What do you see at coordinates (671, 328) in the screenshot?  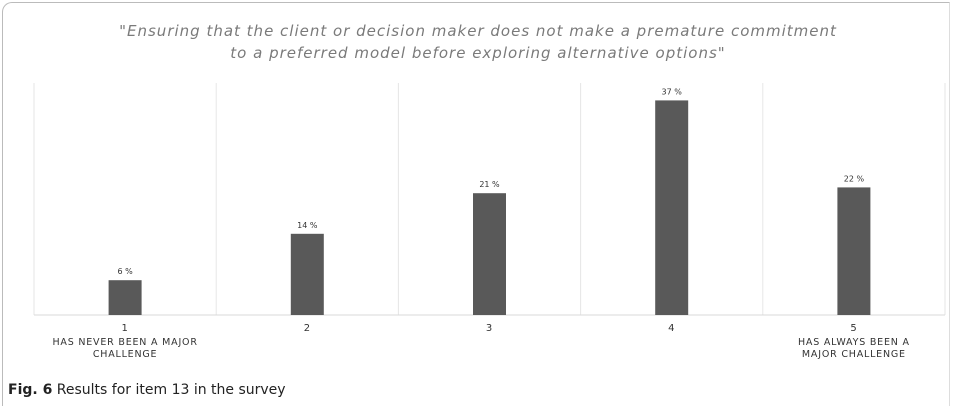 I see `x-tick-label: 4` at bounding box center [671, 328].